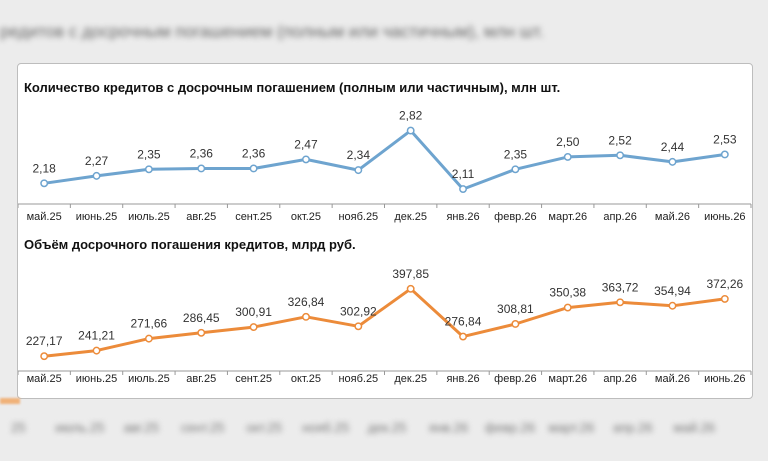 The width and height of the screenshot is (768, 461). Describe the element at coordinates (620, 287) in the screenshot. I see `chart2-data-label: 363,72` at that location.